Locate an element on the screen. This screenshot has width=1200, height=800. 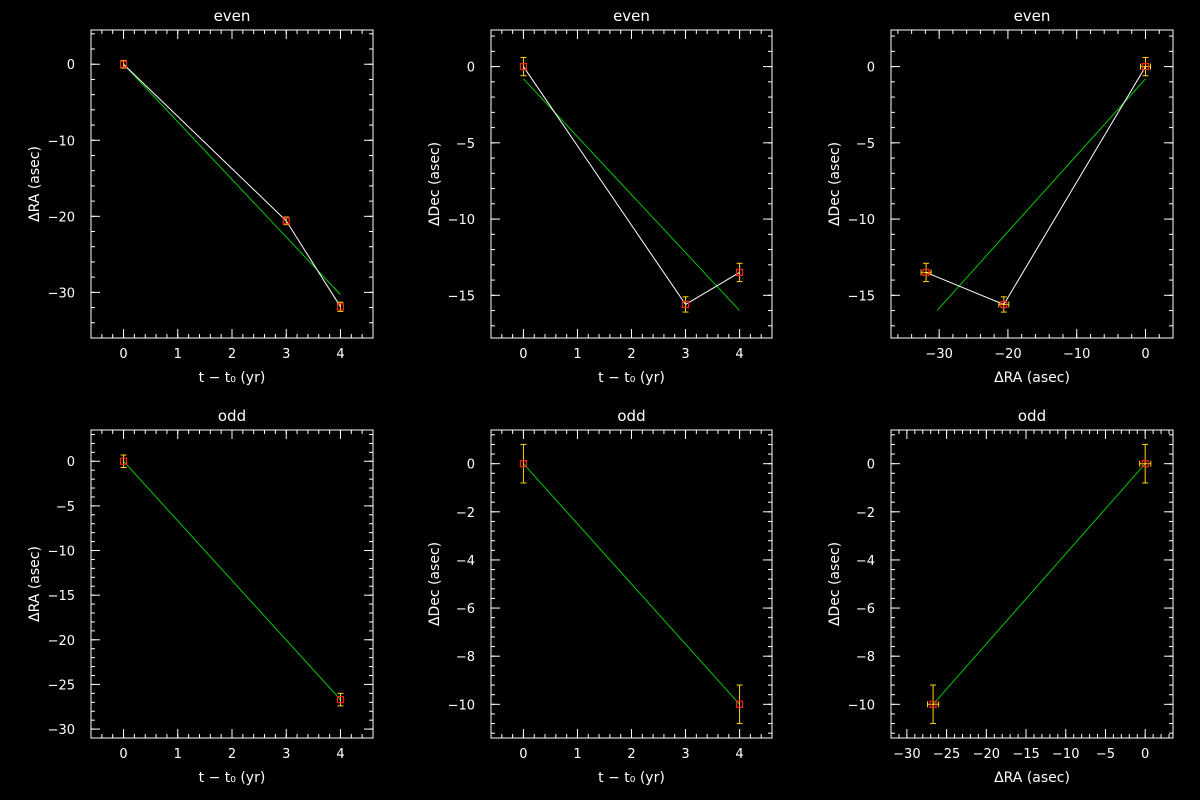
panel-0: 0 1 2 3 4 0 −10 −20 −30 even t − t₀ (yr) ΔRA (asec) is located at coordinates (200, 196).